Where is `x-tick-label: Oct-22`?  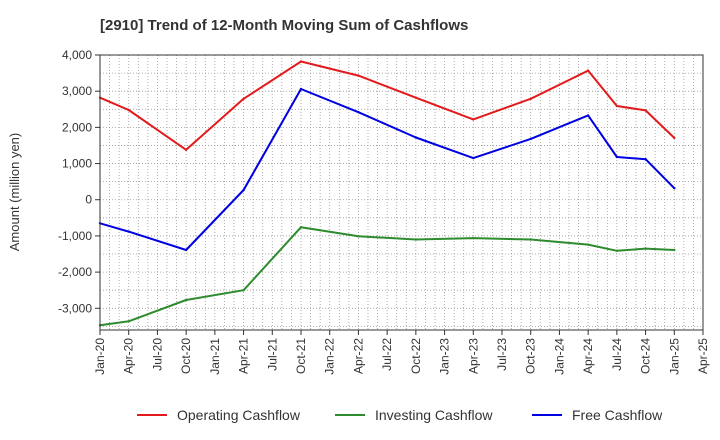
x-tick-label: Oct-22 is located at coordinates (416, 356).